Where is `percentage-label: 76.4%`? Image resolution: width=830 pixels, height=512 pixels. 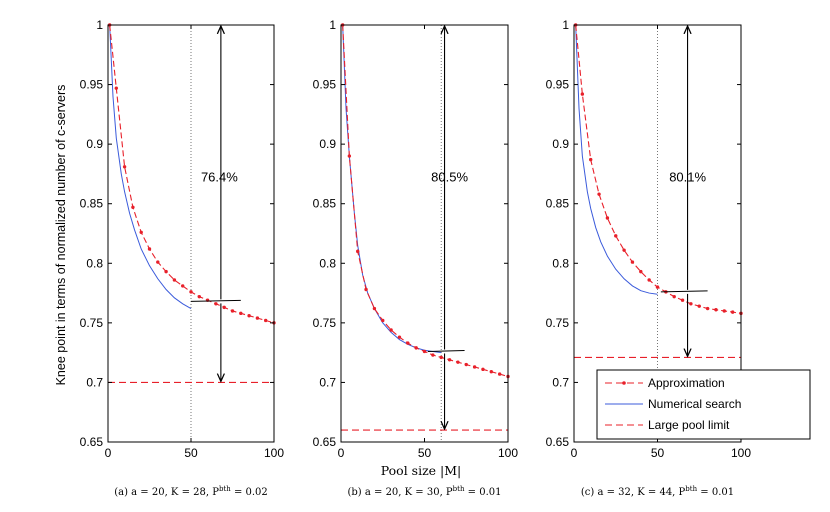
percentage-label: 76.4% is located at coordinates (219, 177).